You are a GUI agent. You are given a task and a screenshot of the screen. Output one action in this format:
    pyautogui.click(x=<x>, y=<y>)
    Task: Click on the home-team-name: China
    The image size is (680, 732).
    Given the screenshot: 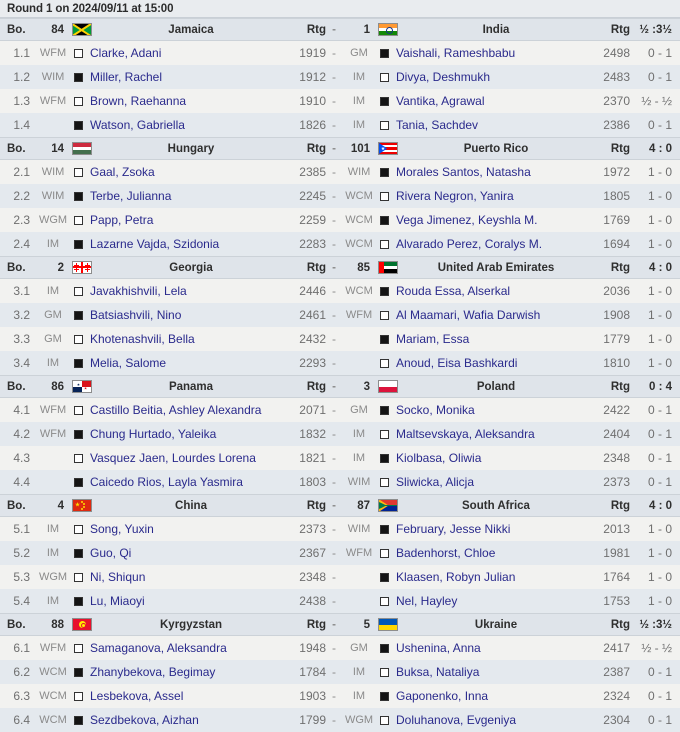 What is the action you would take?
    pyautogui.click(x=191, y=505)
    